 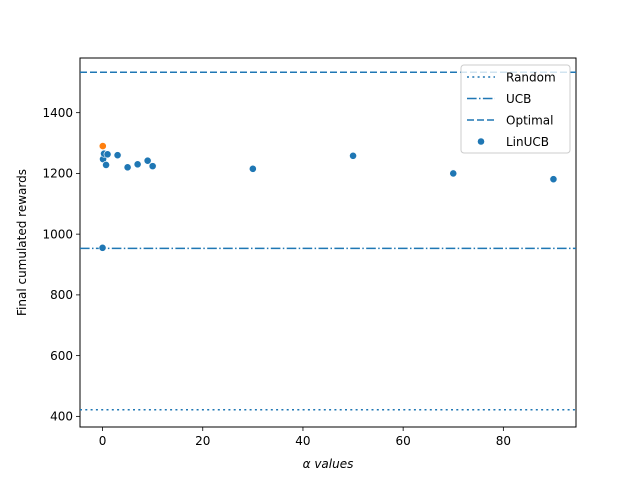 I want to click on legend-swatch, so click(x=481, y=141).